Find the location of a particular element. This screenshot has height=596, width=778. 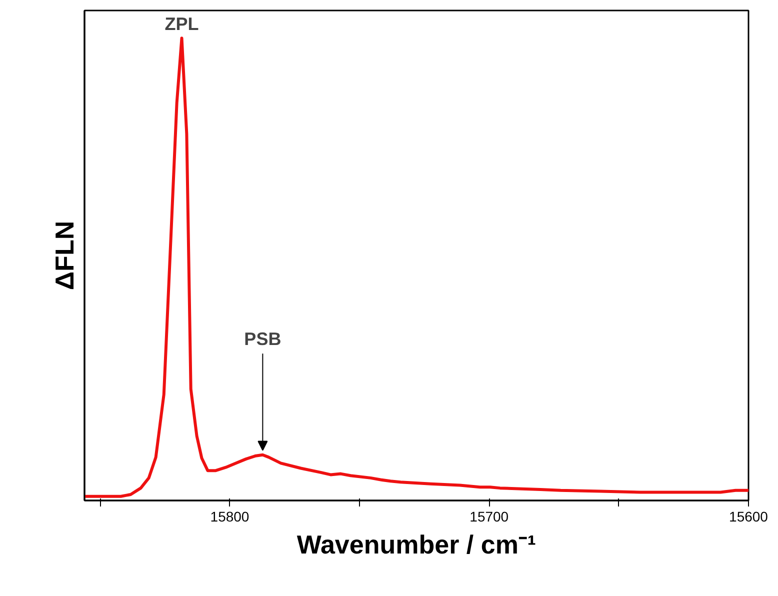

annotation: ZPL is located at coordinates (181, 24).